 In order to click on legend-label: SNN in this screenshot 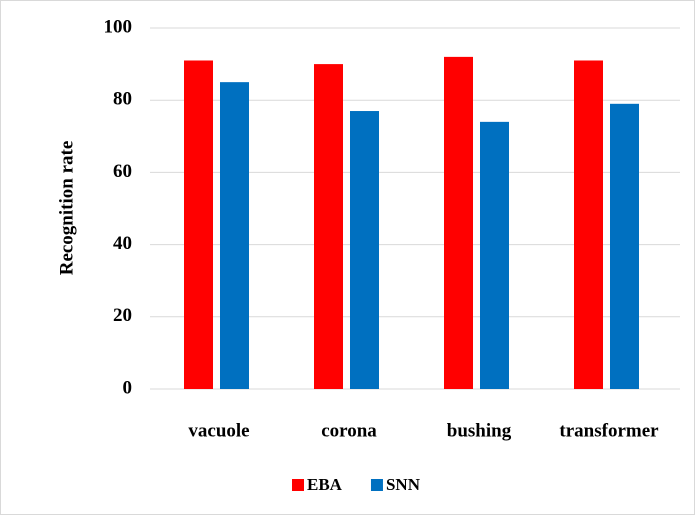, I will do `click(403, 484)`.